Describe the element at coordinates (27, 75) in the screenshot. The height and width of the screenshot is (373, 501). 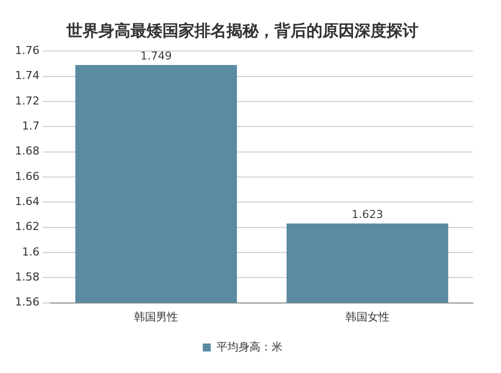
I see `y-tick-label: 1.74` at that location.